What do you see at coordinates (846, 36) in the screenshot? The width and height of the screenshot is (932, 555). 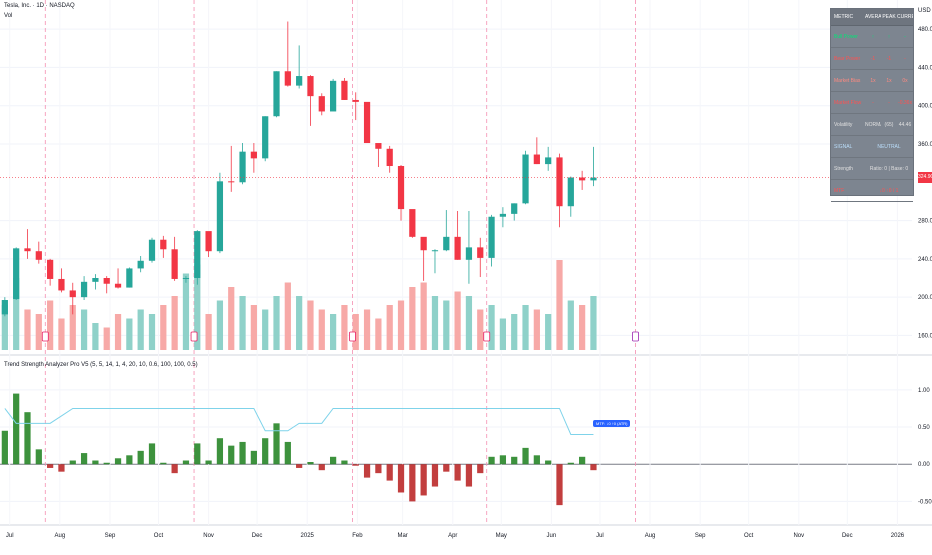 I see `bull-icon: Bull Power` at bounding box center [846, 36].